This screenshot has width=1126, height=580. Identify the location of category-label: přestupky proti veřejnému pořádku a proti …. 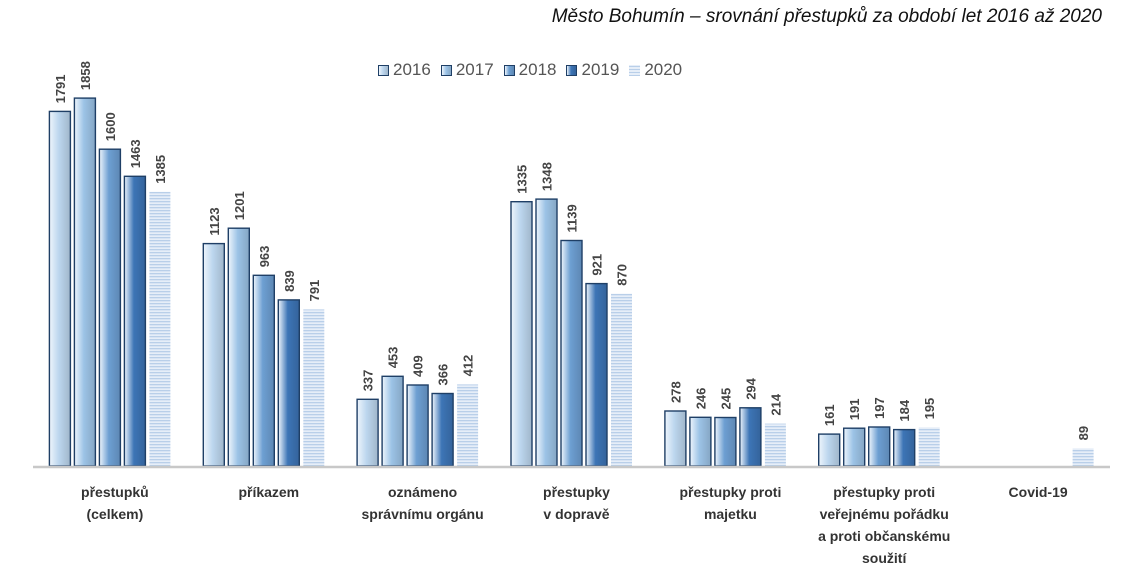
(884, 525).